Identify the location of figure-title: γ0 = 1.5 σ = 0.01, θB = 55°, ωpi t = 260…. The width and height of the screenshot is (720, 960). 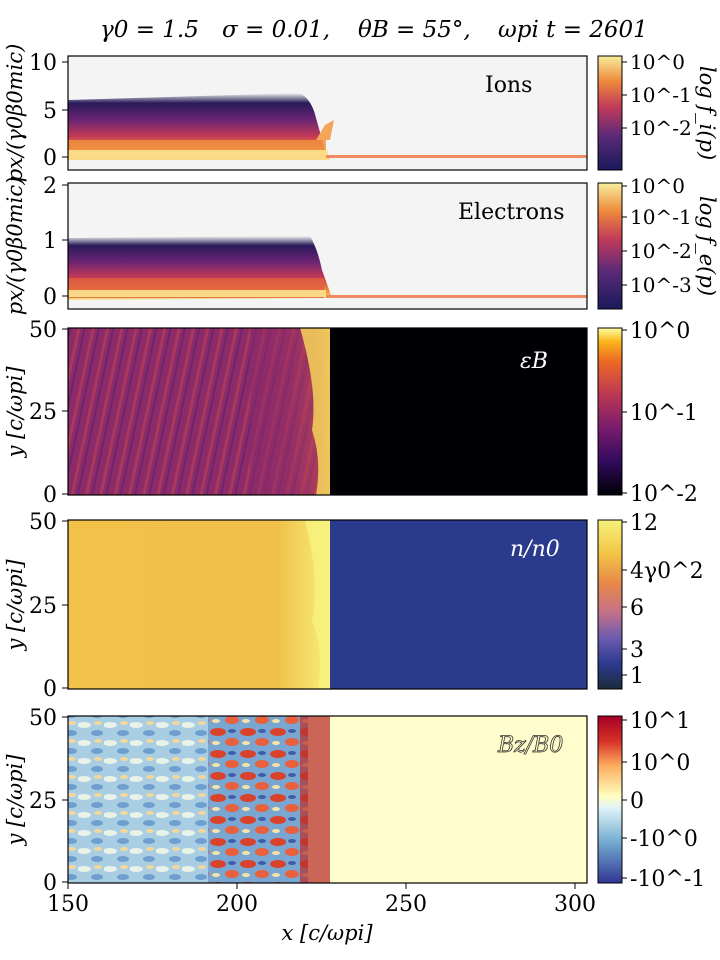
(374, 30).